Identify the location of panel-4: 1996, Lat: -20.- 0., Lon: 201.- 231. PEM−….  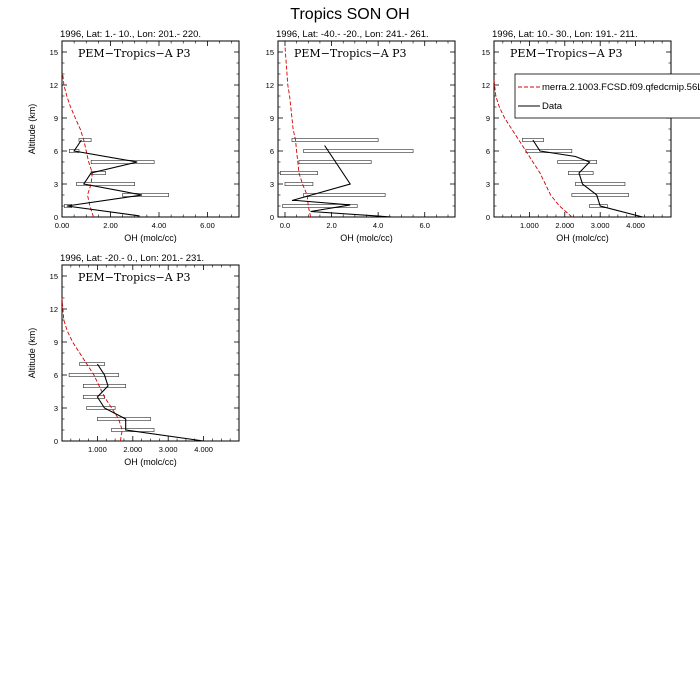
(133, 360).